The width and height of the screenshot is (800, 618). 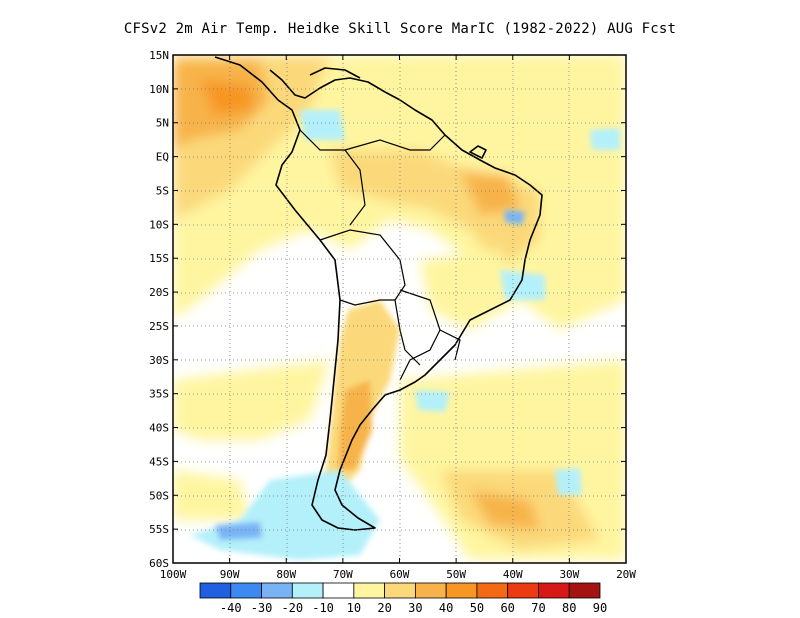 I want to click on colorbar-label: 20, so click(x=384, y=608).